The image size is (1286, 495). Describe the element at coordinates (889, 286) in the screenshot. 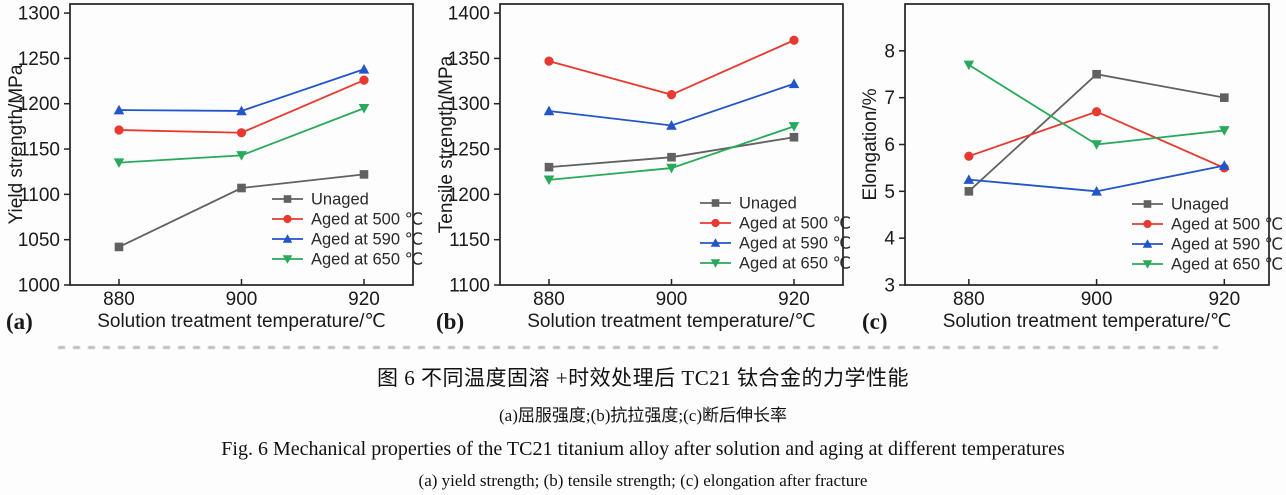

I see `y-tick-label: 3` at that location.